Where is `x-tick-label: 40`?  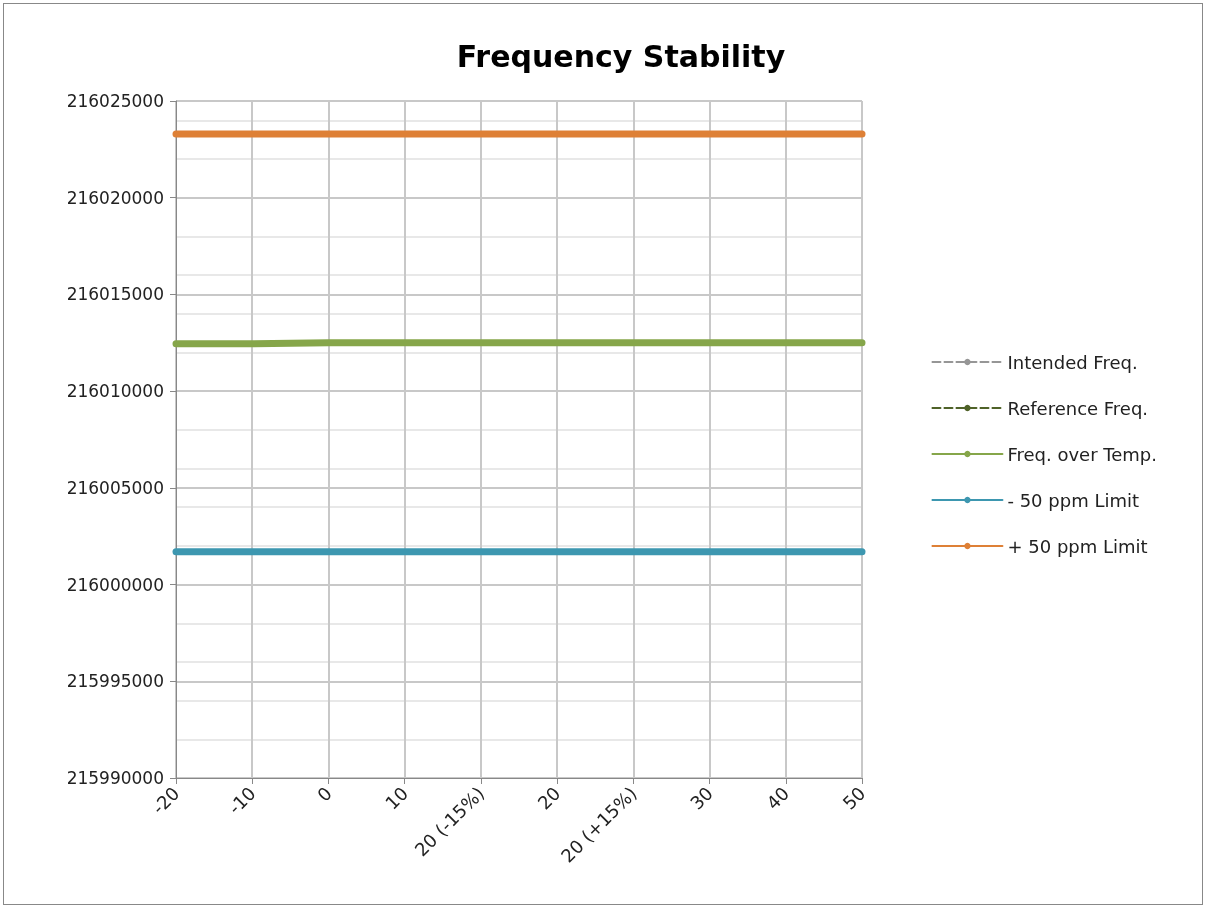
x-tick-label: 40 is located at coordinates (778, 798).